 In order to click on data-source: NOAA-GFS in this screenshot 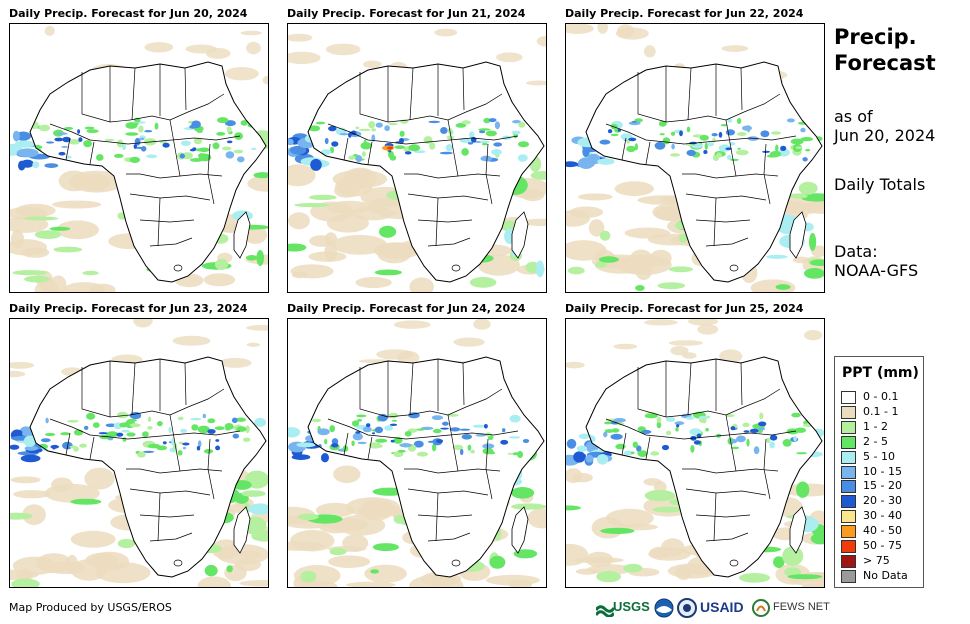, I will do `click(876, 270)`.